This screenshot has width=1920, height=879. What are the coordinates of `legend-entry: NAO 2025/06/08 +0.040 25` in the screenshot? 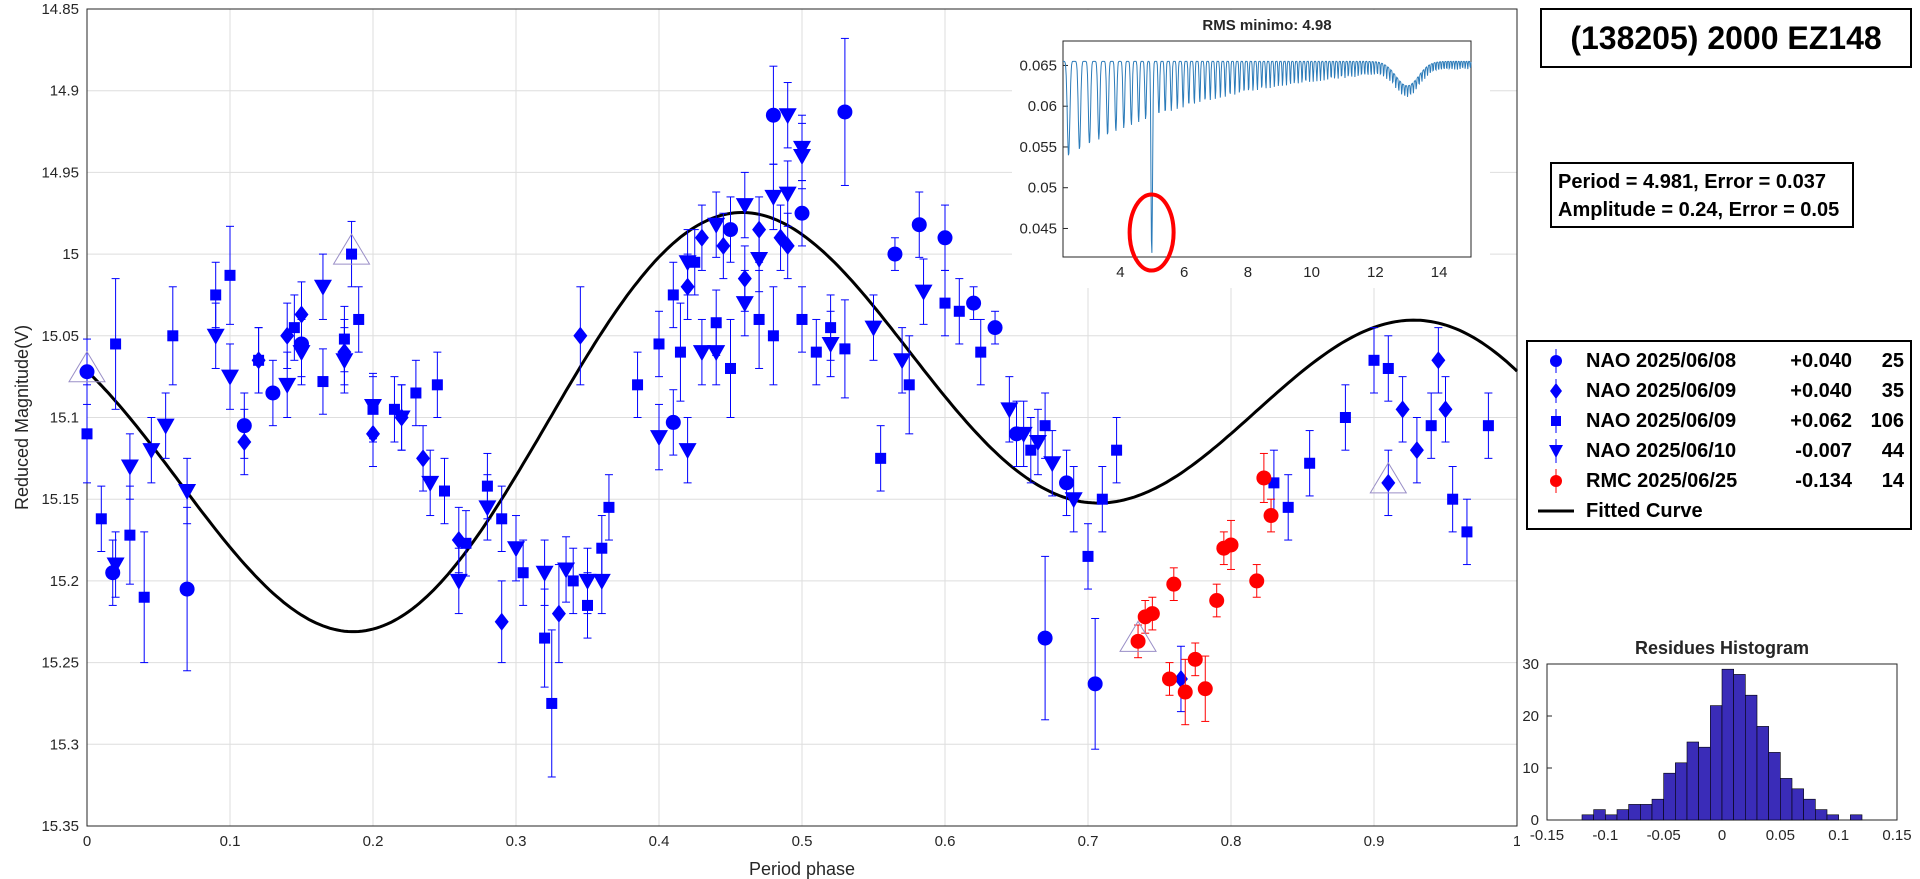 It's located at (1719, 361).